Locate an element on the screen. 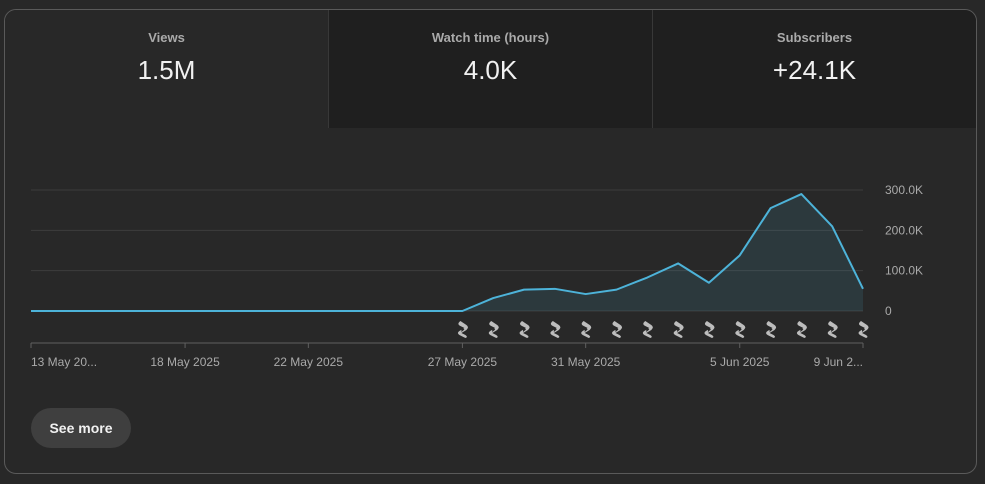 The width and height of the screenshot is (985, 484). tab-views: Views 1.5M is located at coordinates (166, 69).